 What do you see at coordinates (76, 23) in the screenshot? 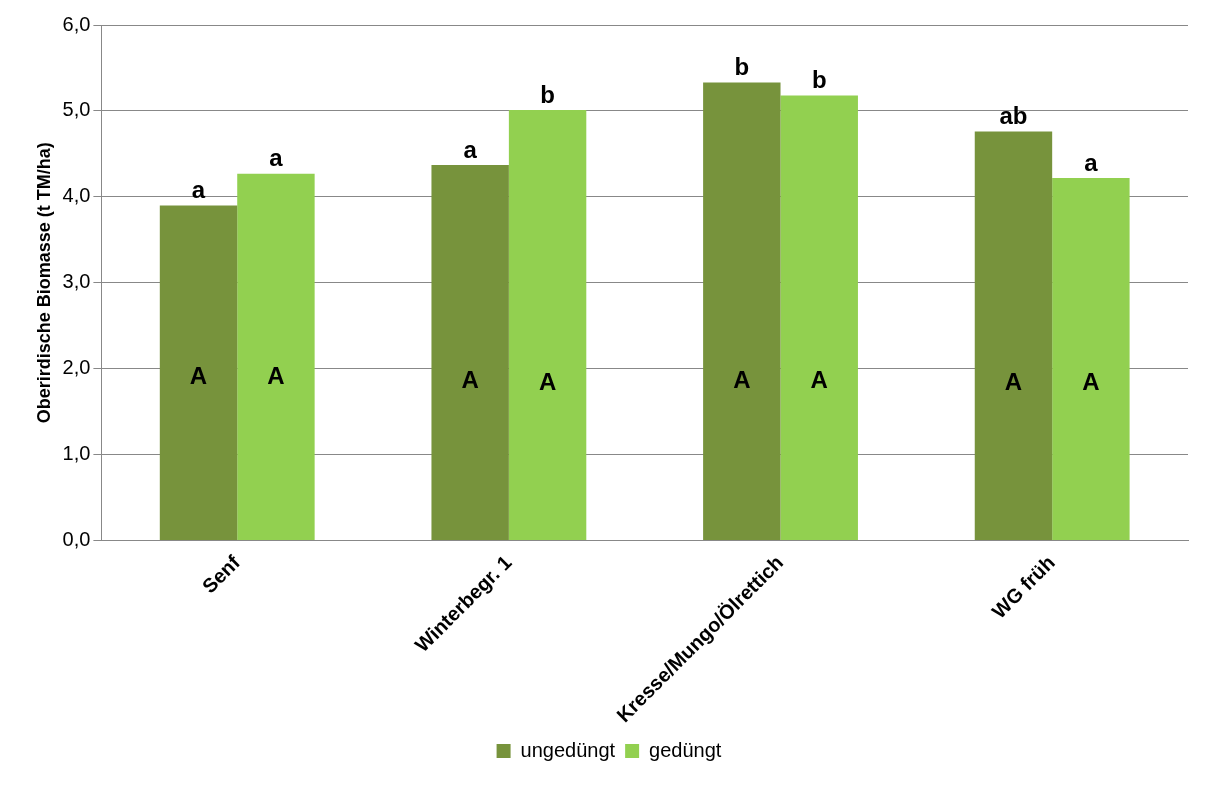
I see `y-tick-label: 6,0` at bounding box center [76, 23].